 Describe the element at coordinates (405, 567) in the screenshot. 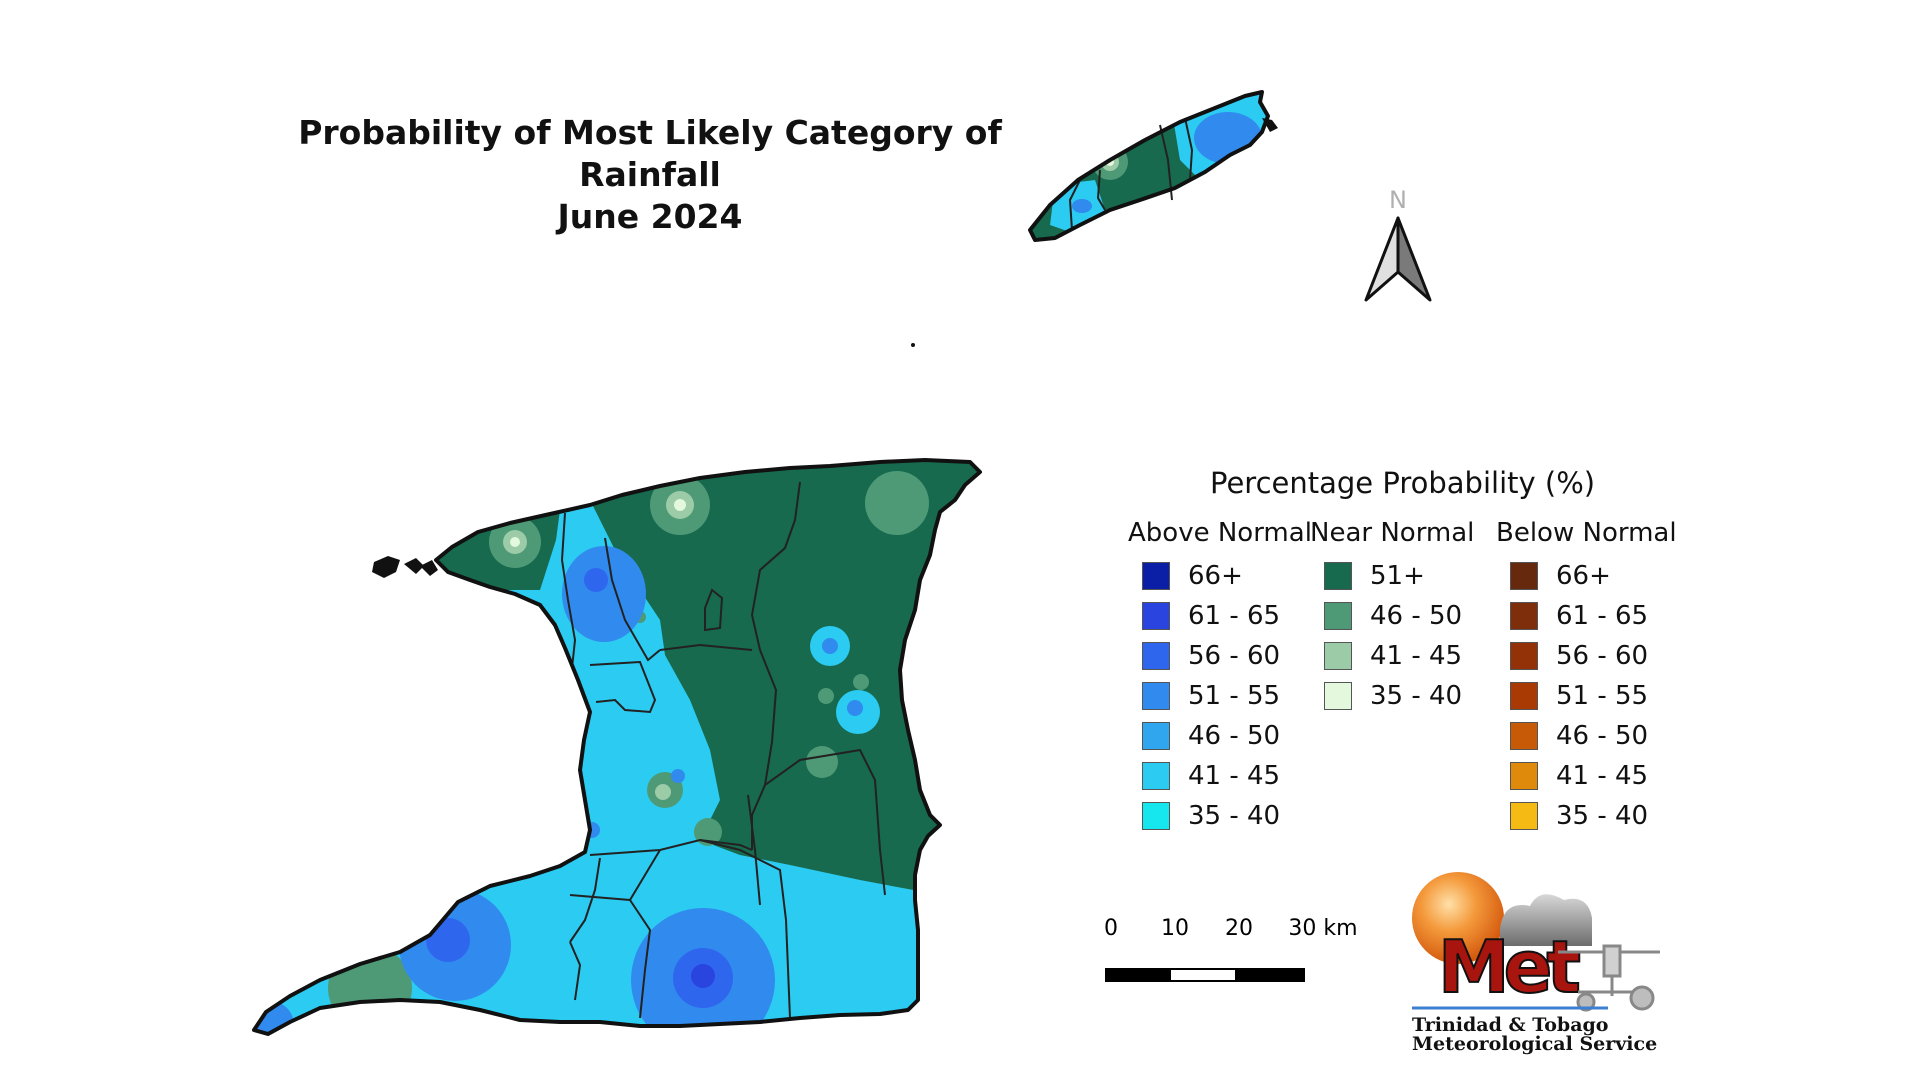

I see `trinidad-north-west-islets` at that location.